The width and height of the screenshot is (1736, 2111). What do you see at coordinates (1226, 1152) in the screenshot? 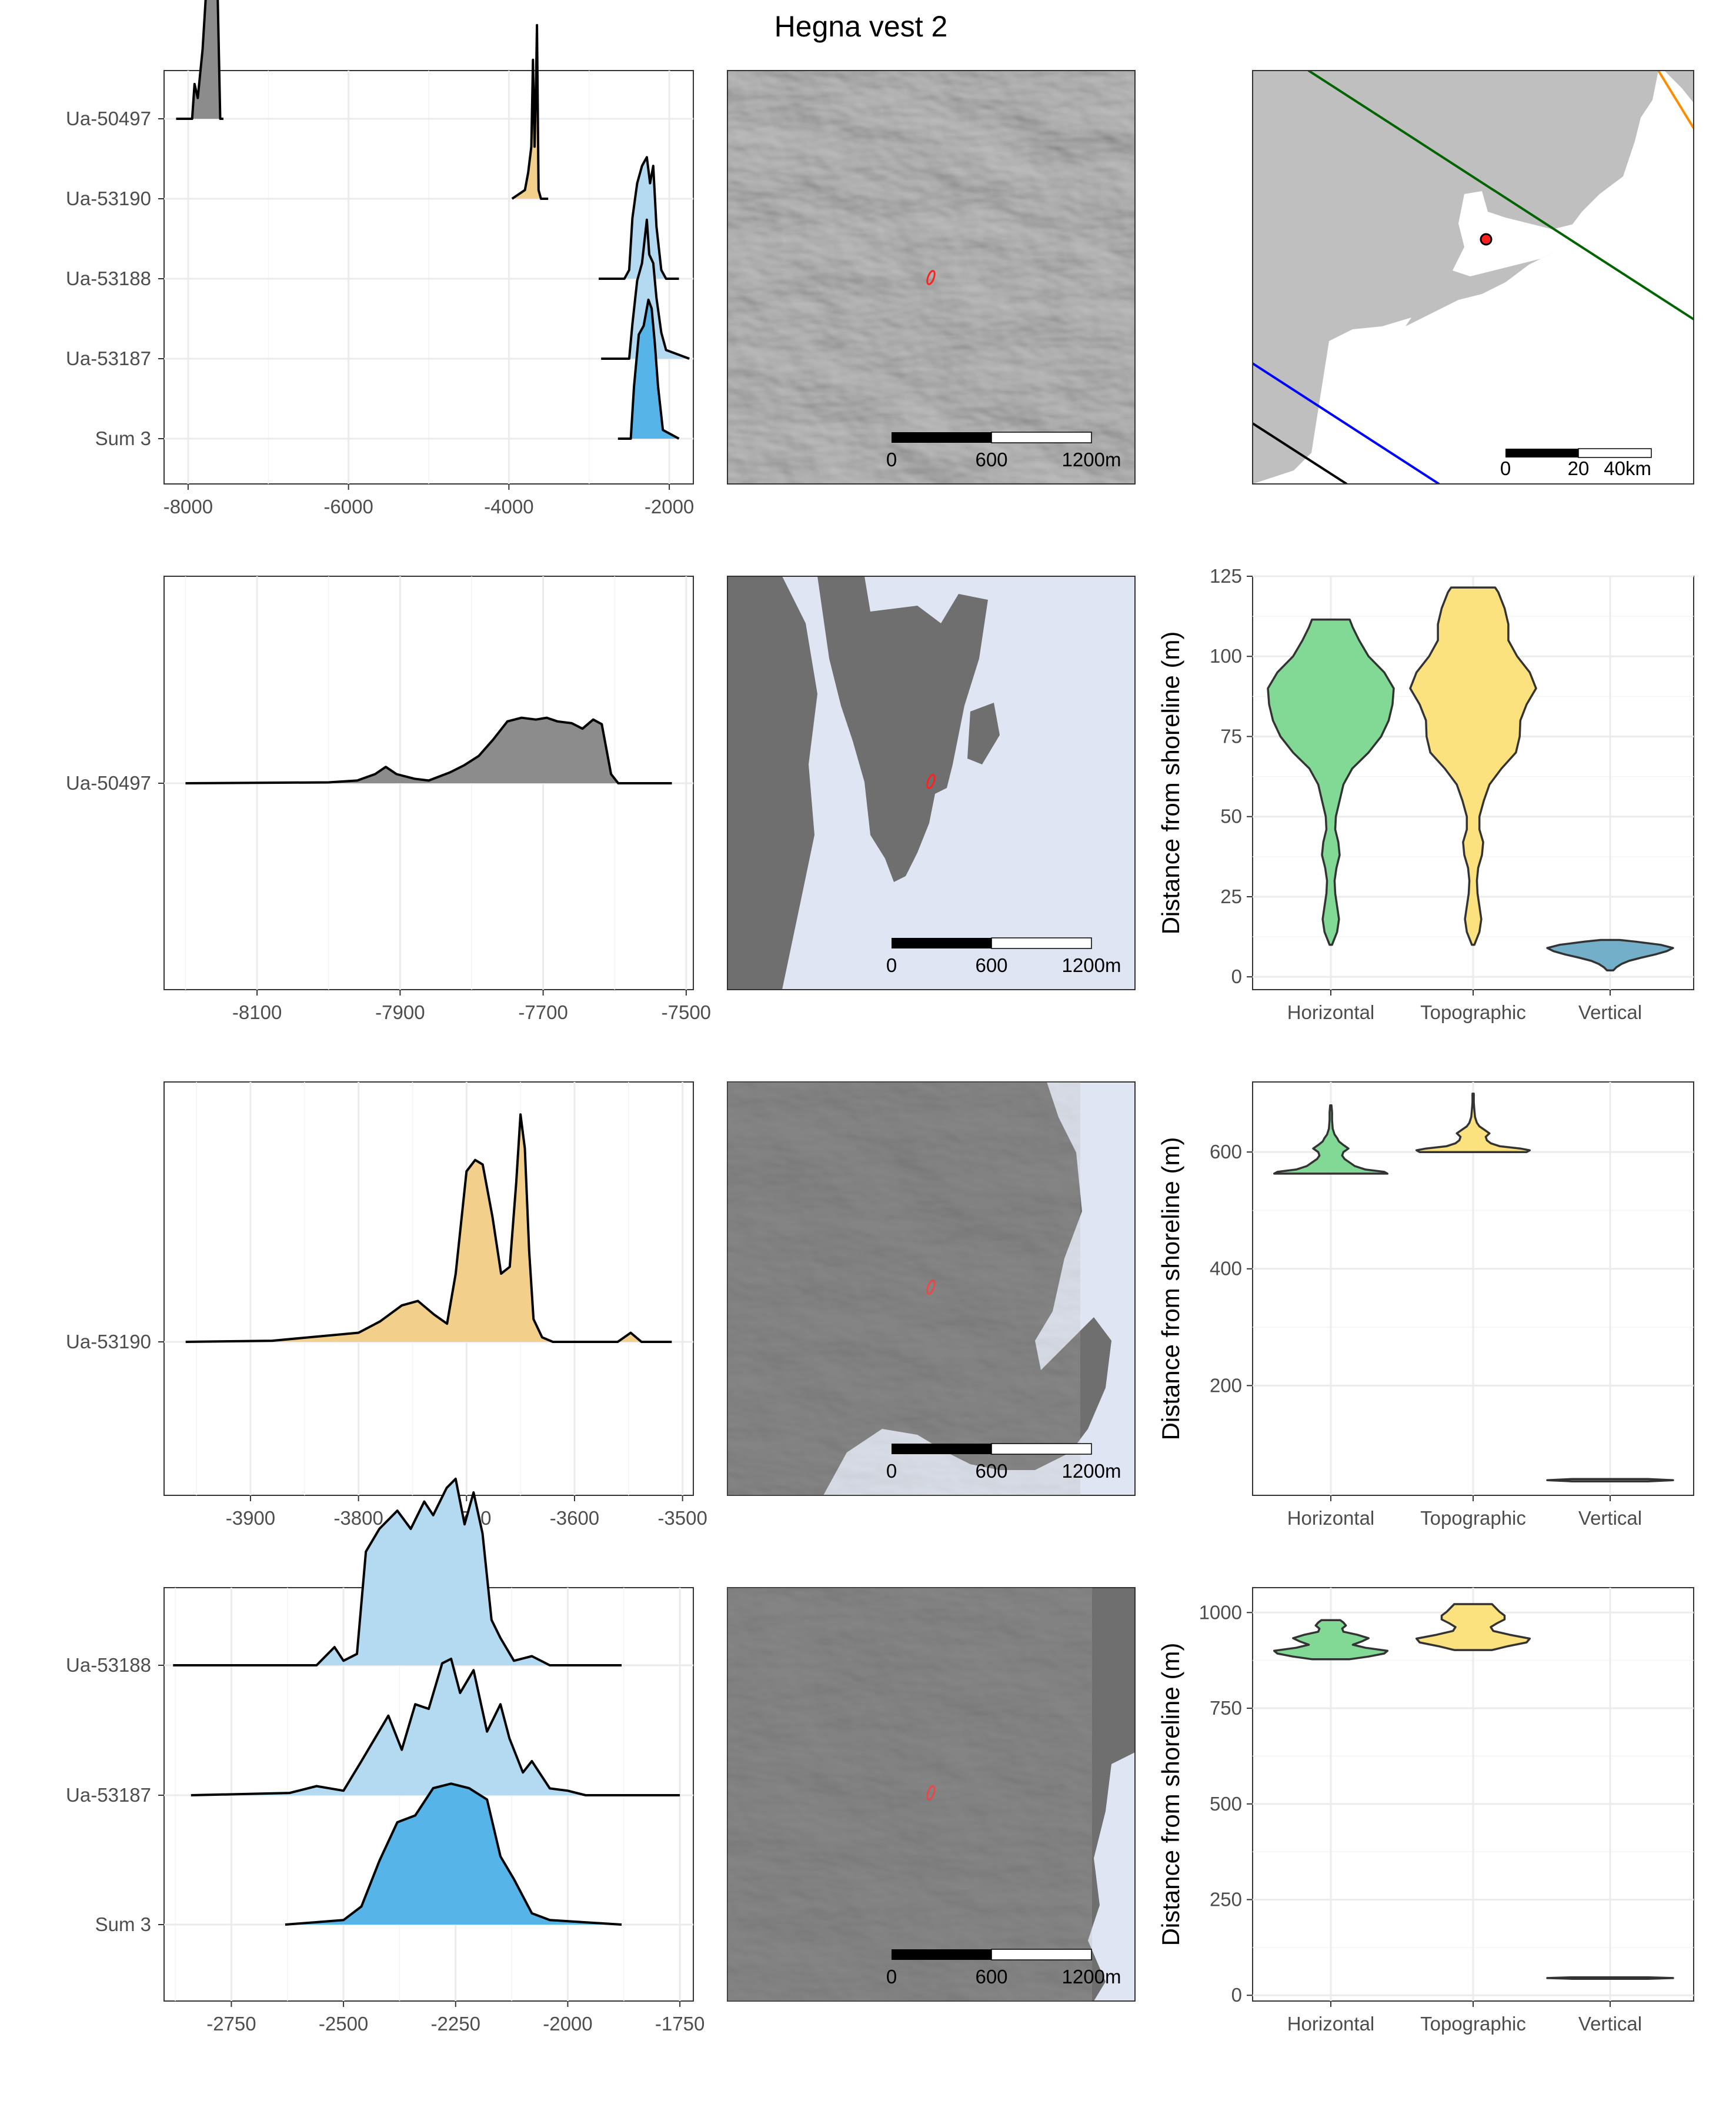
I see `y-tick-label: 600` at bounding box center [1226, 1152].